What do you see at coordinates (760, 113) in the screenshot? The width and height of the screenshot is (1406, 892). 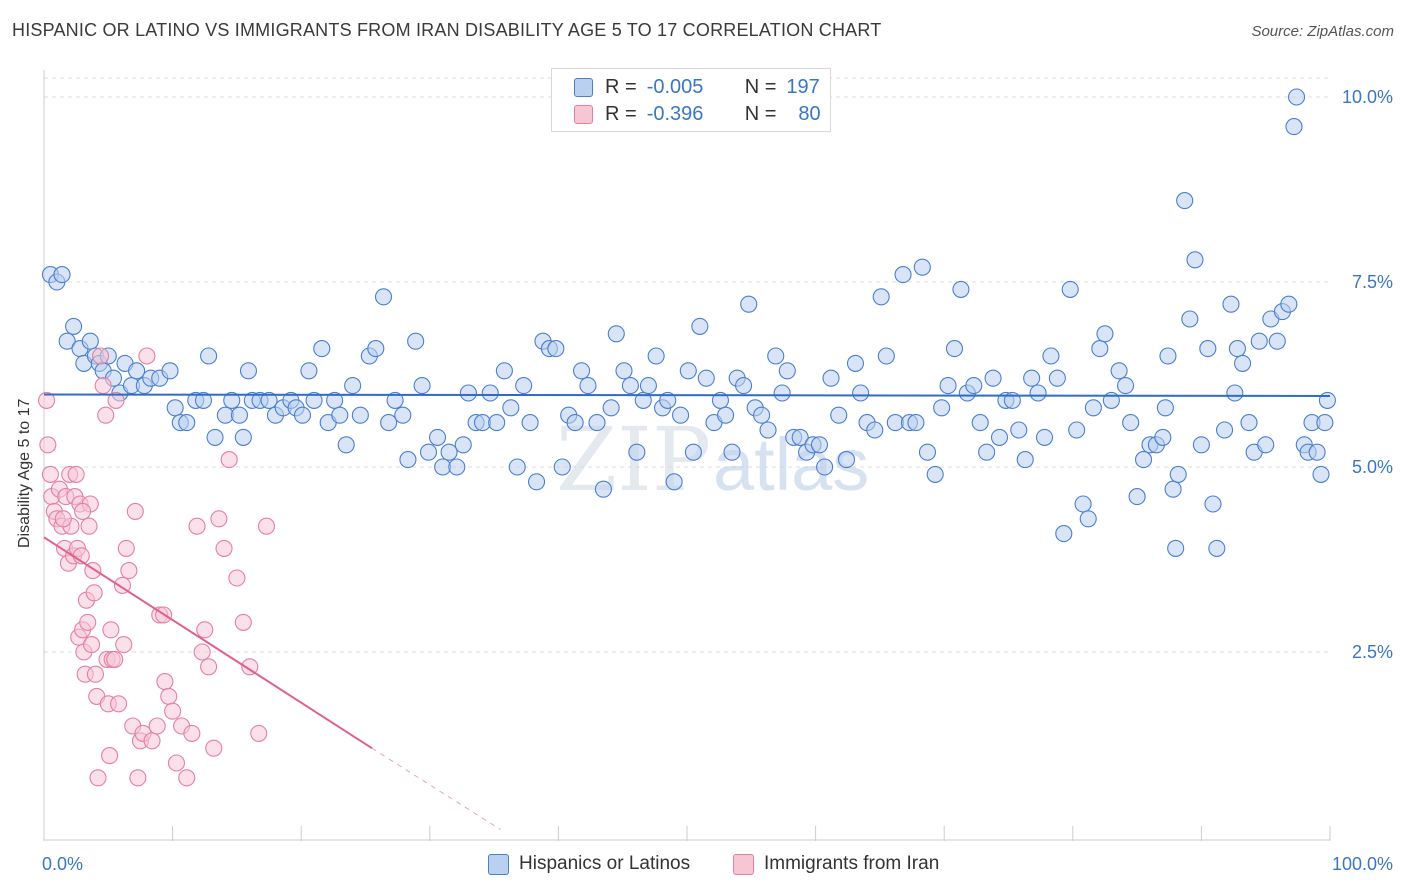 I see `legend-n-key: N =` at bounding box center [760, 113].